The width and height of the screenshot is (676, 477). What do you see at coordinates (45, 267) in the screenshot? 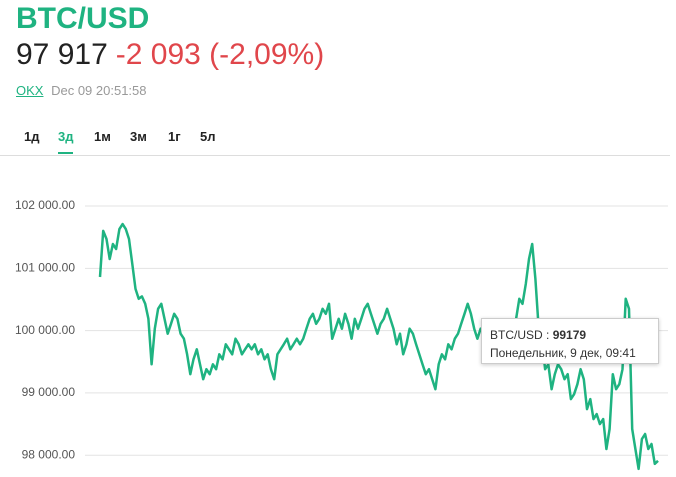
I see `y-tick-label: 101 000.00` at bounding box center [45, 267].